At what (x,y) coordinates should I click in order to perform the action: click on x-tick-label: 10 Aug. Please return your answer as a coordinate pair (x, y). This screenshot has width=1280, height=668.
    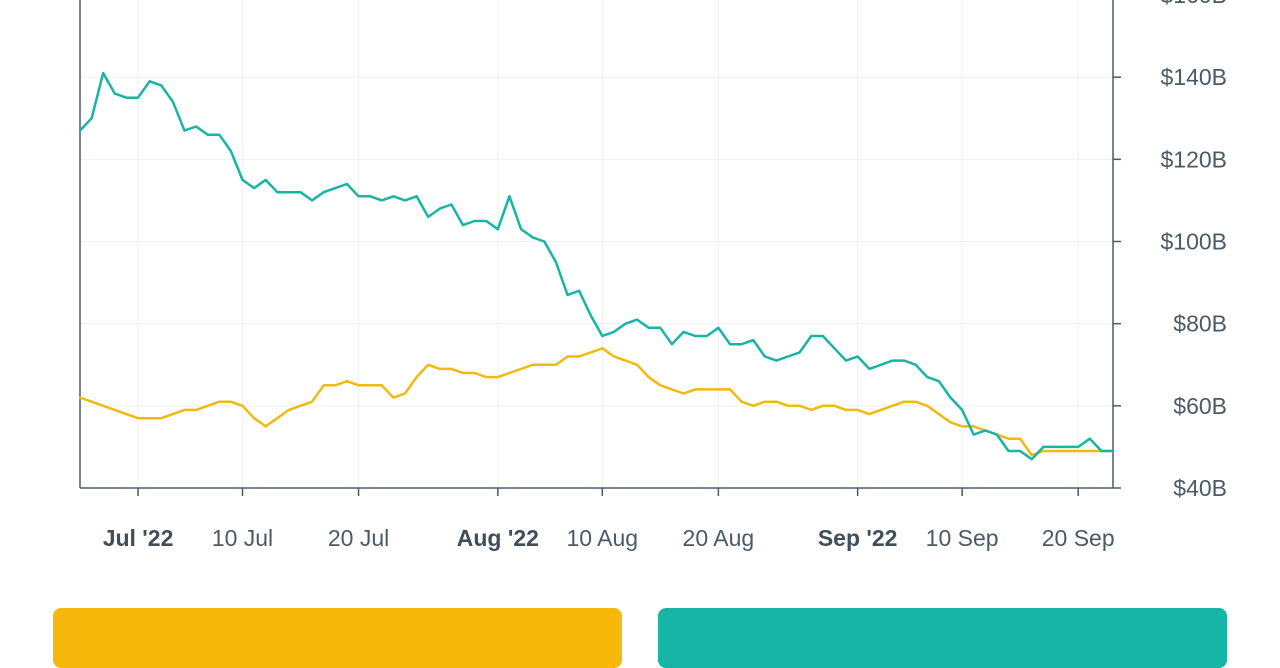
    Looking at the image, I should click on (602, 538).